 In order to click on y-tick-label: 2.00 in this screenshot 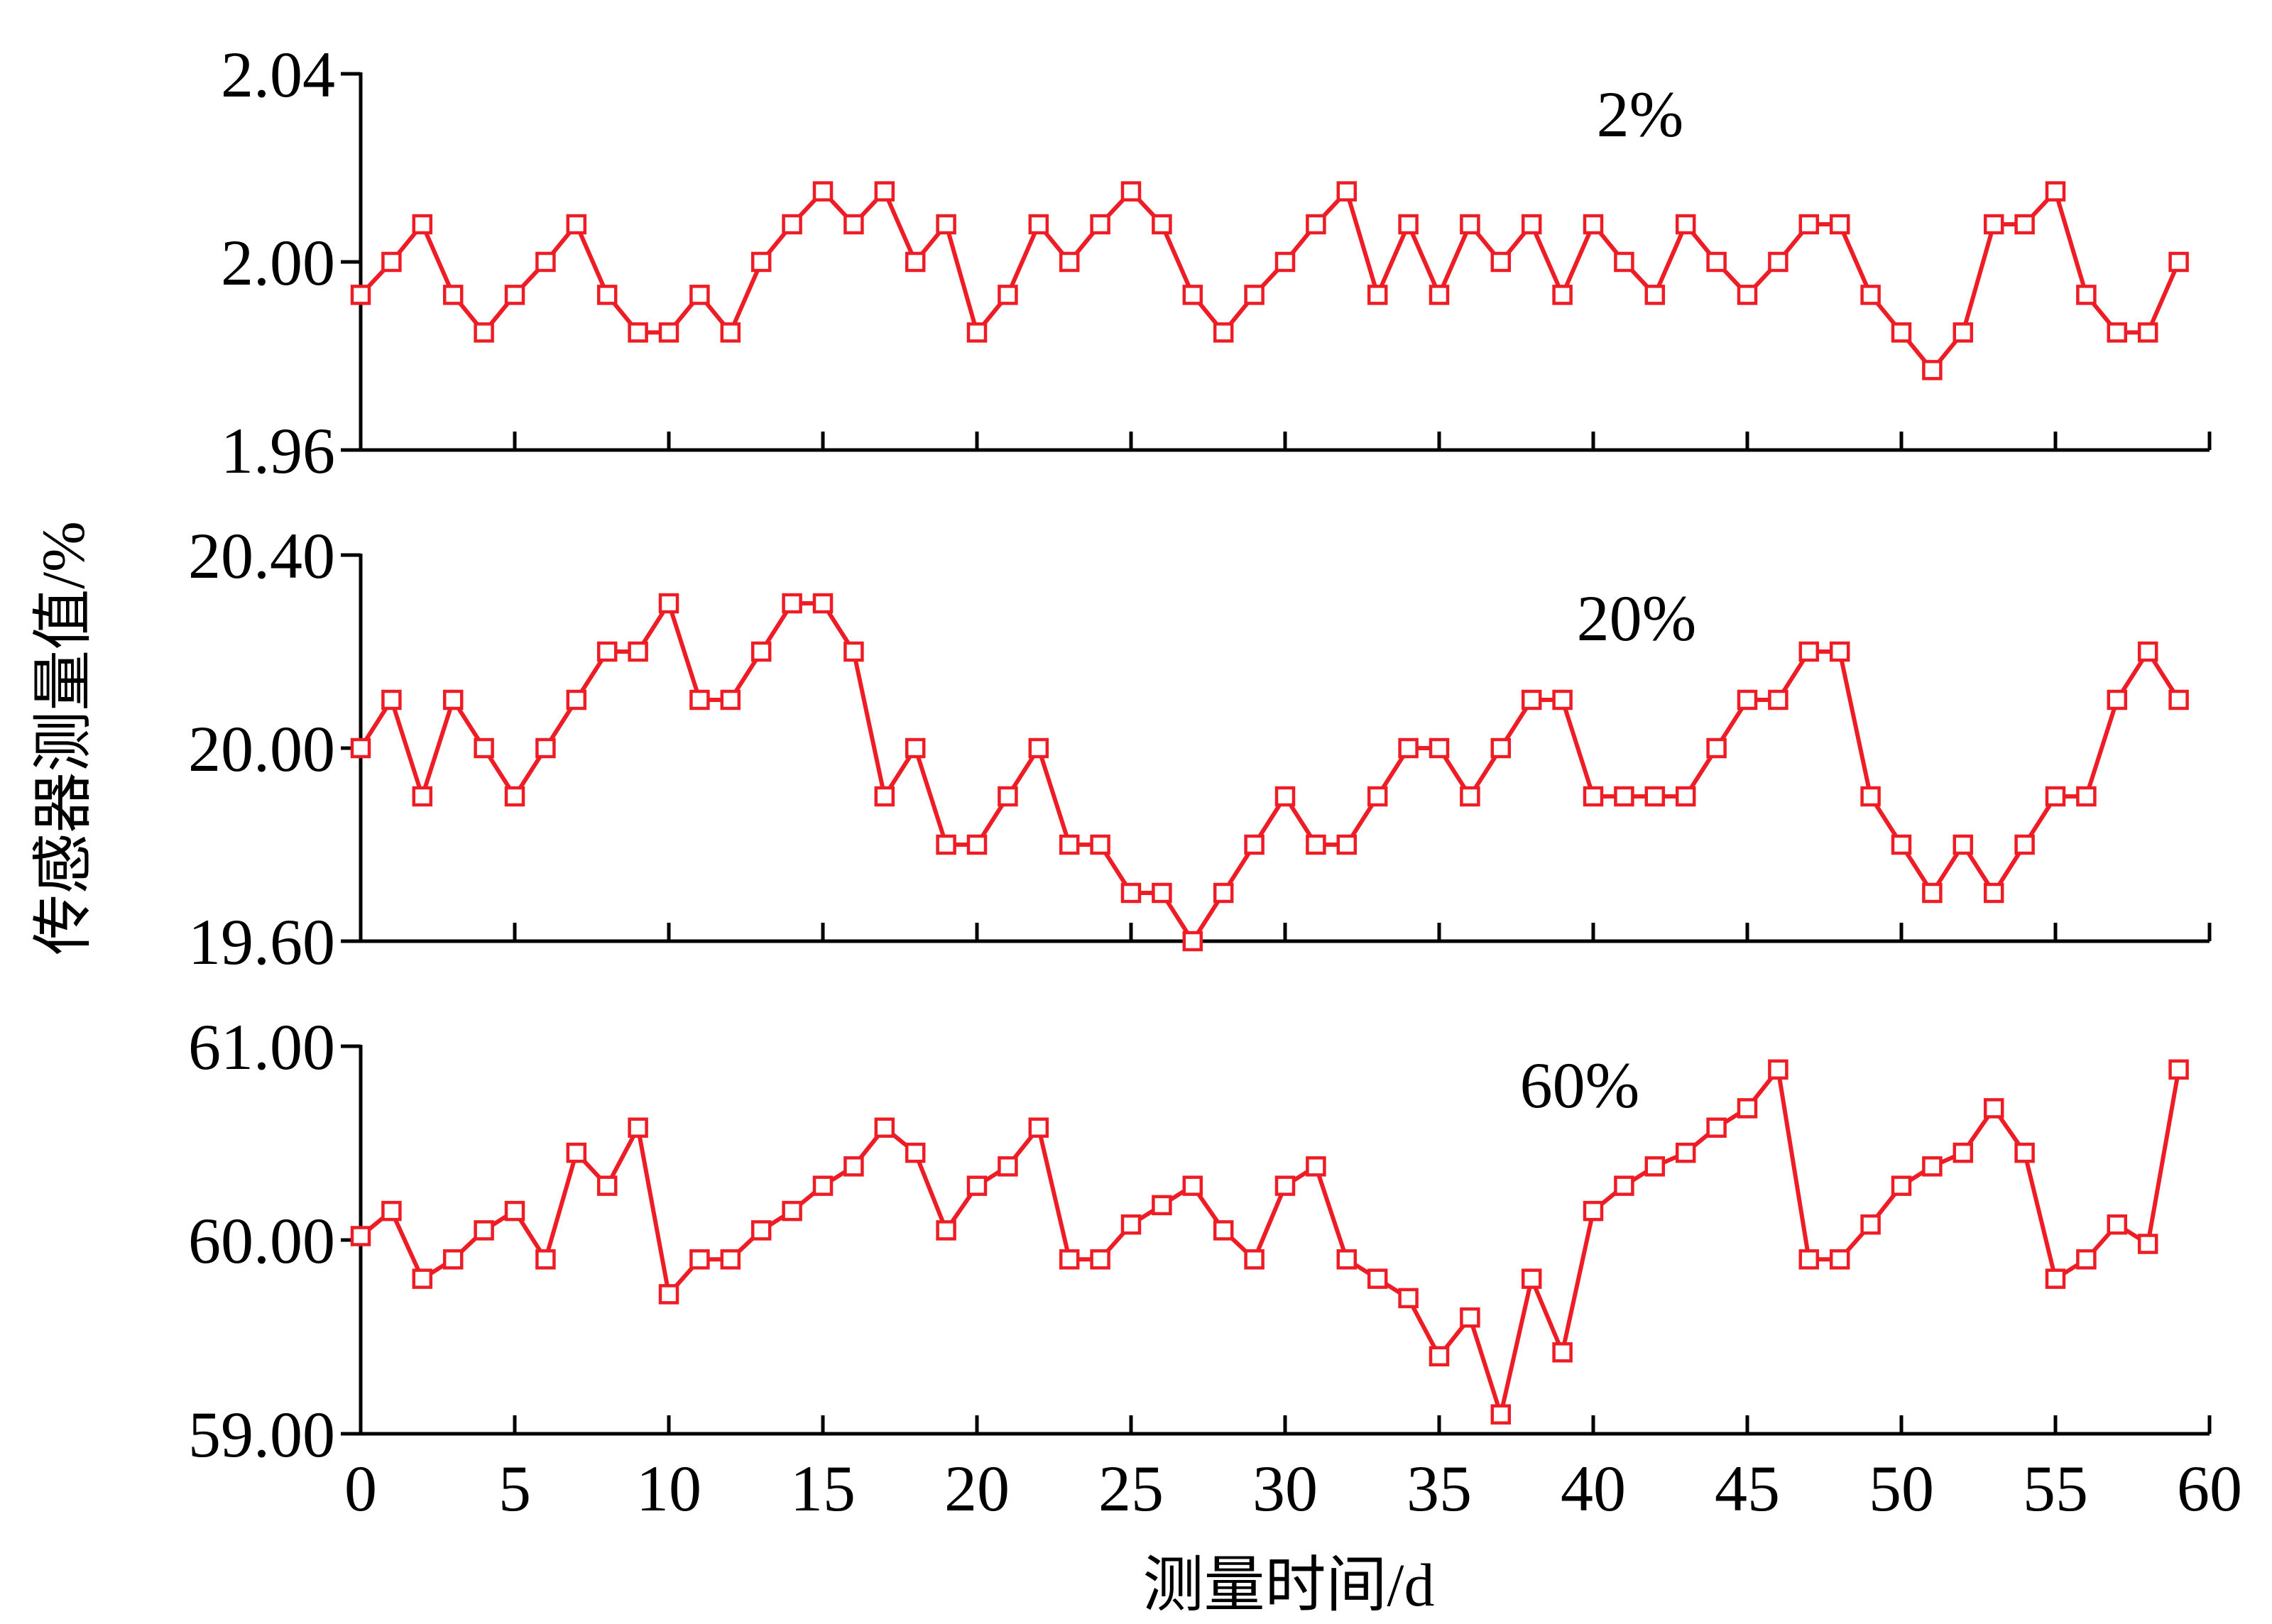, I will do `click(278, 262)`.